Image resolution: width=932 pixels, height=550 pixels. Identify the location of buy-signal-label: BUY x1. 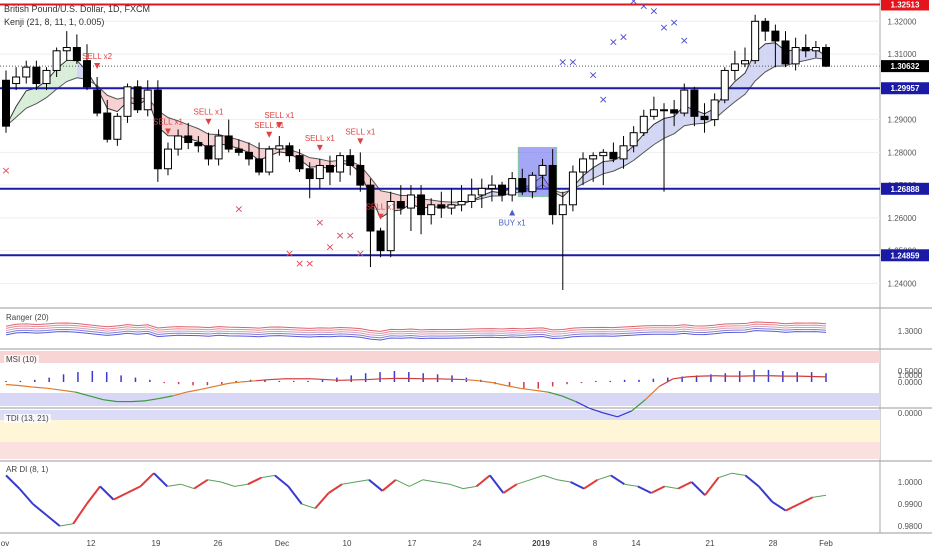
(513, 223).